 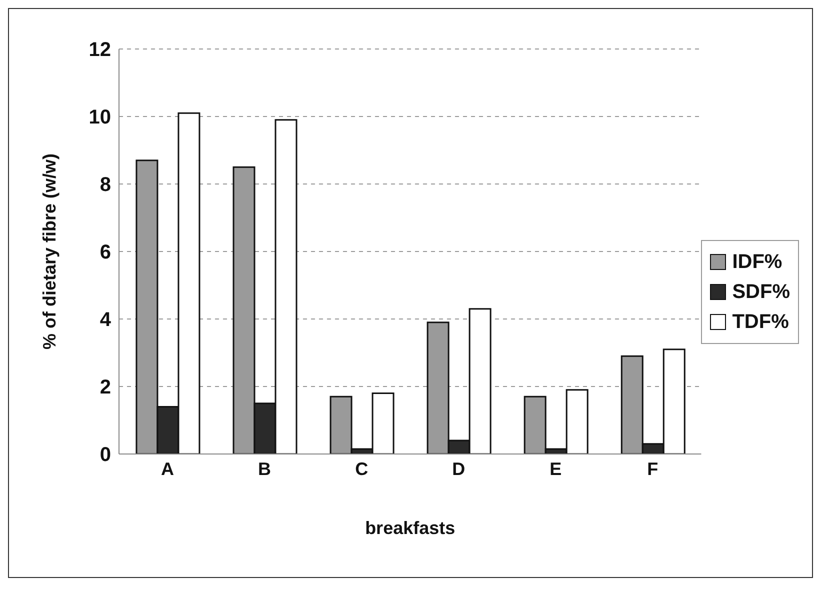 I want to click on y-tick-label: 12, so click(x=99, y=50).